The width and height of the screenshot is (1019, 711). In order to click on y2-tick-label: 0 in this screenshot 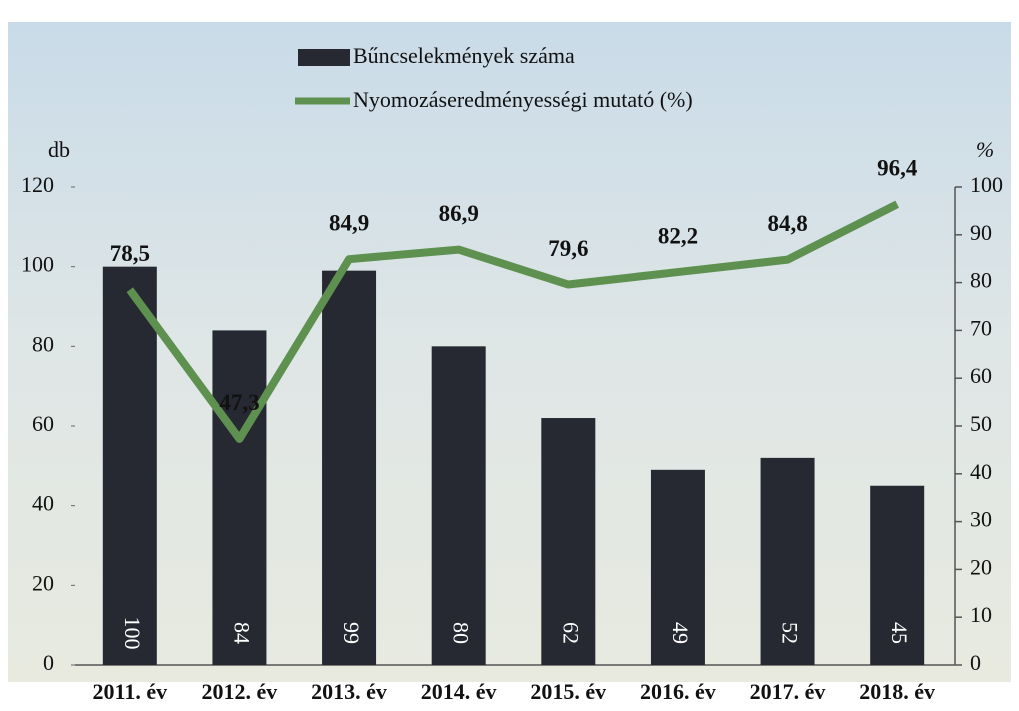, I will do `click(975, 662)`.